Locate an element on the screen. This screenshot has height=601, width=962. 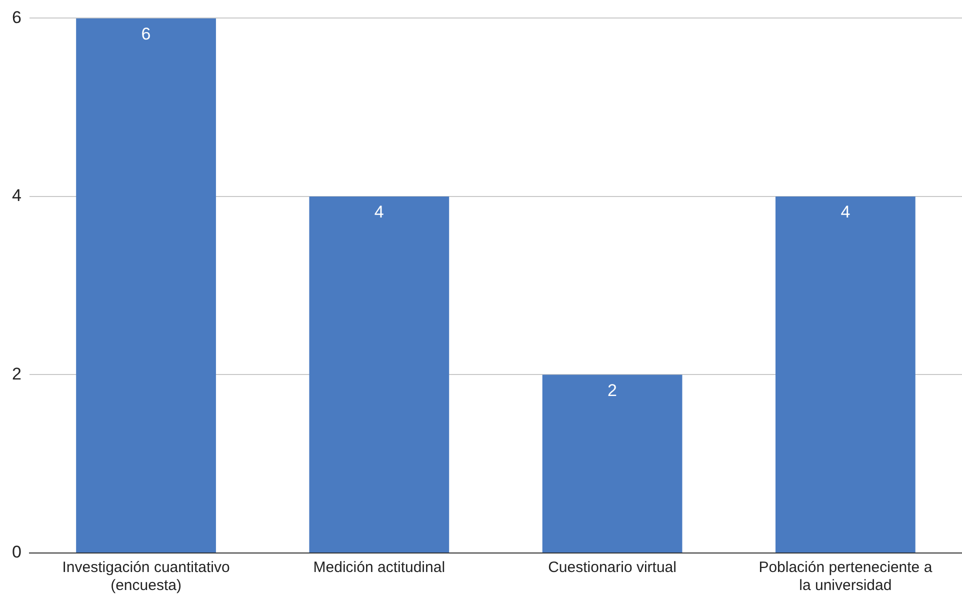
x-tick-label: Cuestionario virtual is located at coordinates (612, 567).